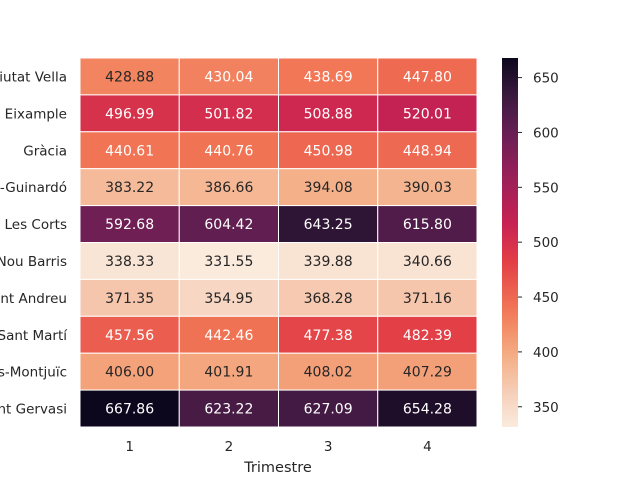  I want to click on cell-value-label: 667.86, so click(129, 410).